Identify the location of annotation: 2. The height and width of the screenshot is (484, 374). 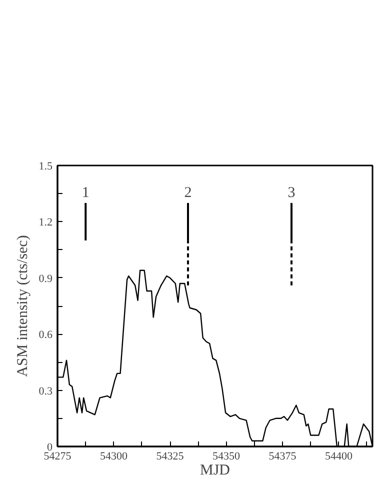
(188, 192).